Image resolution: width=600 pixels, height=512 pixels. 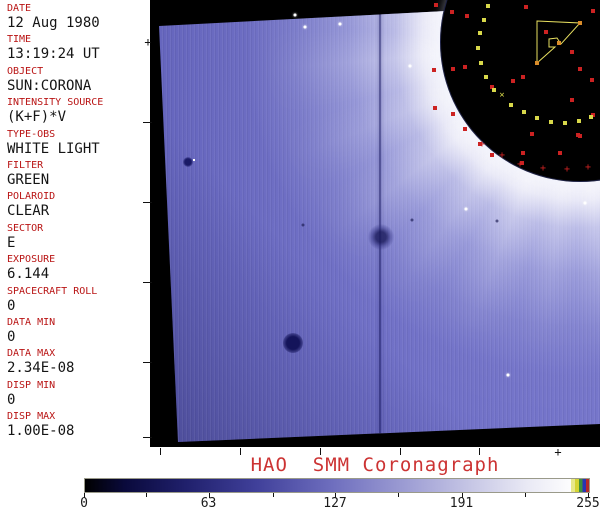 I want to click on metadata-field: DISP MAX 1.00E-08, so click(x=75, y=426).